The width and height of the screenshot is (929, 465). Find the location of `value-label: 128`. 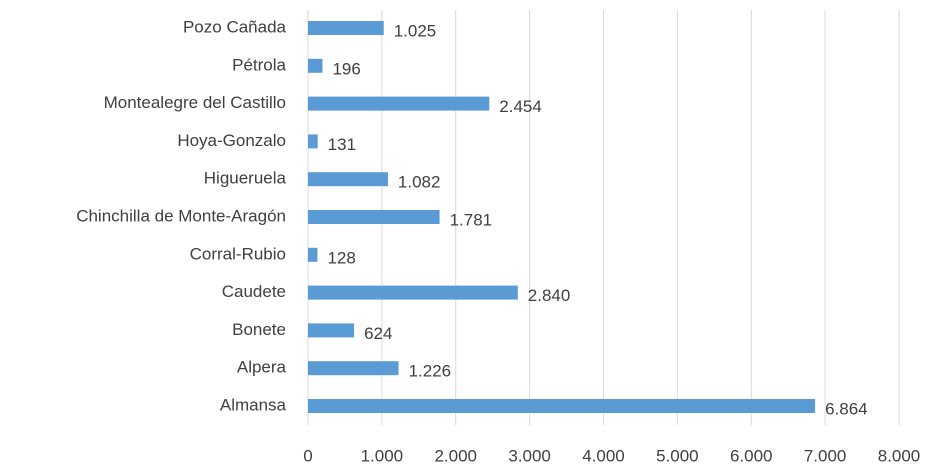

value-label: 128 is located at coordinates (341, 257).